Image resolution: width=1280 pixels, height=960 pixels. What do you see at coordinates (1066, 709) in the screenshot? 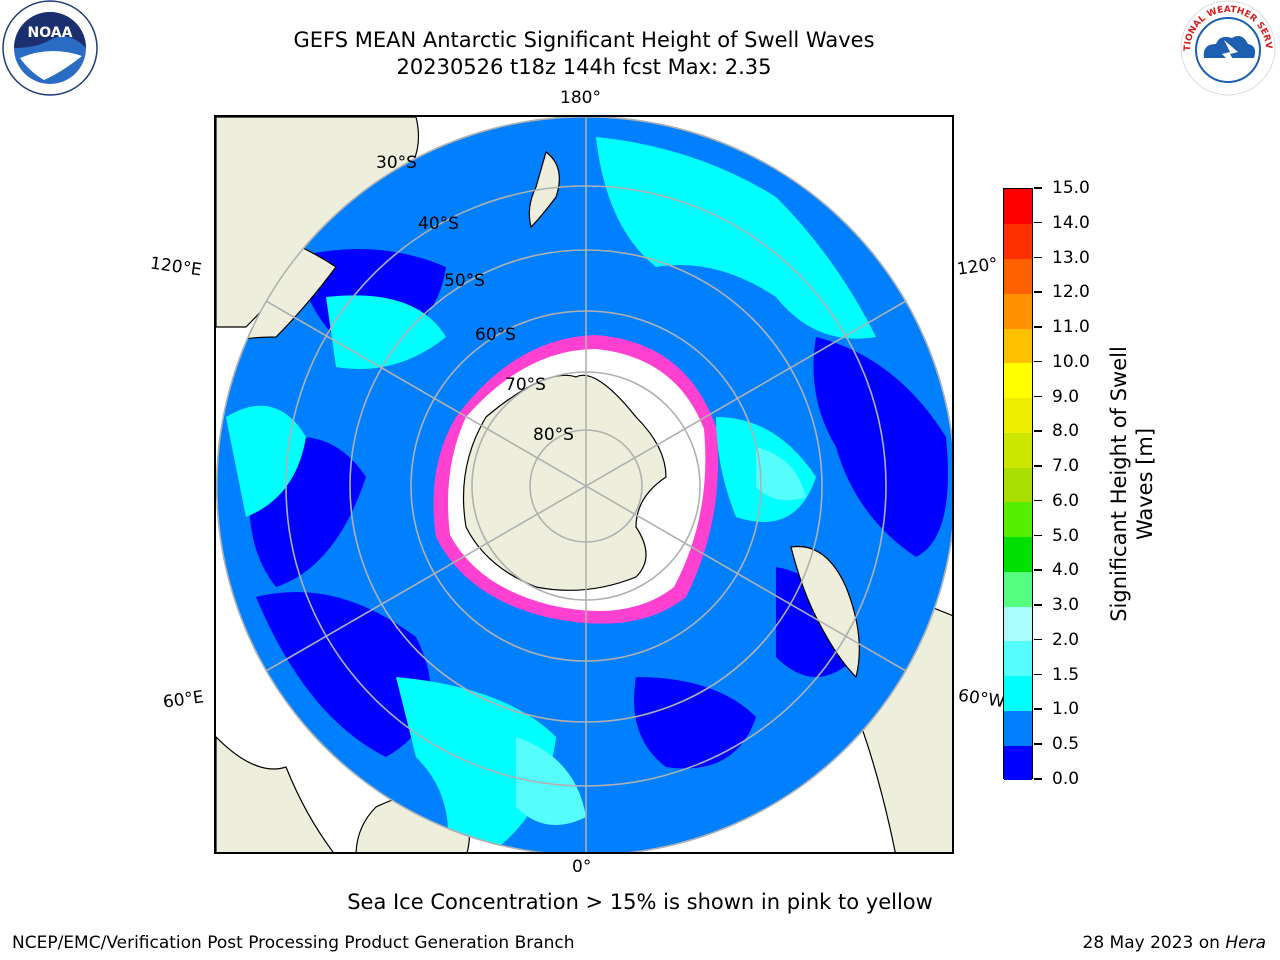
I see `colorbar-tick-label: 1.0` at bounding box center [1066, 709].